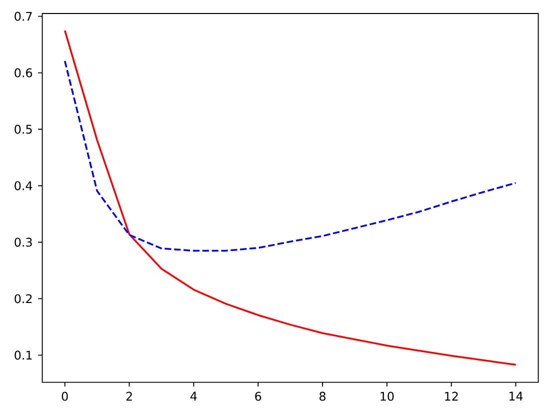  I want to click on x-tick-label: 0, so click(65, 396).